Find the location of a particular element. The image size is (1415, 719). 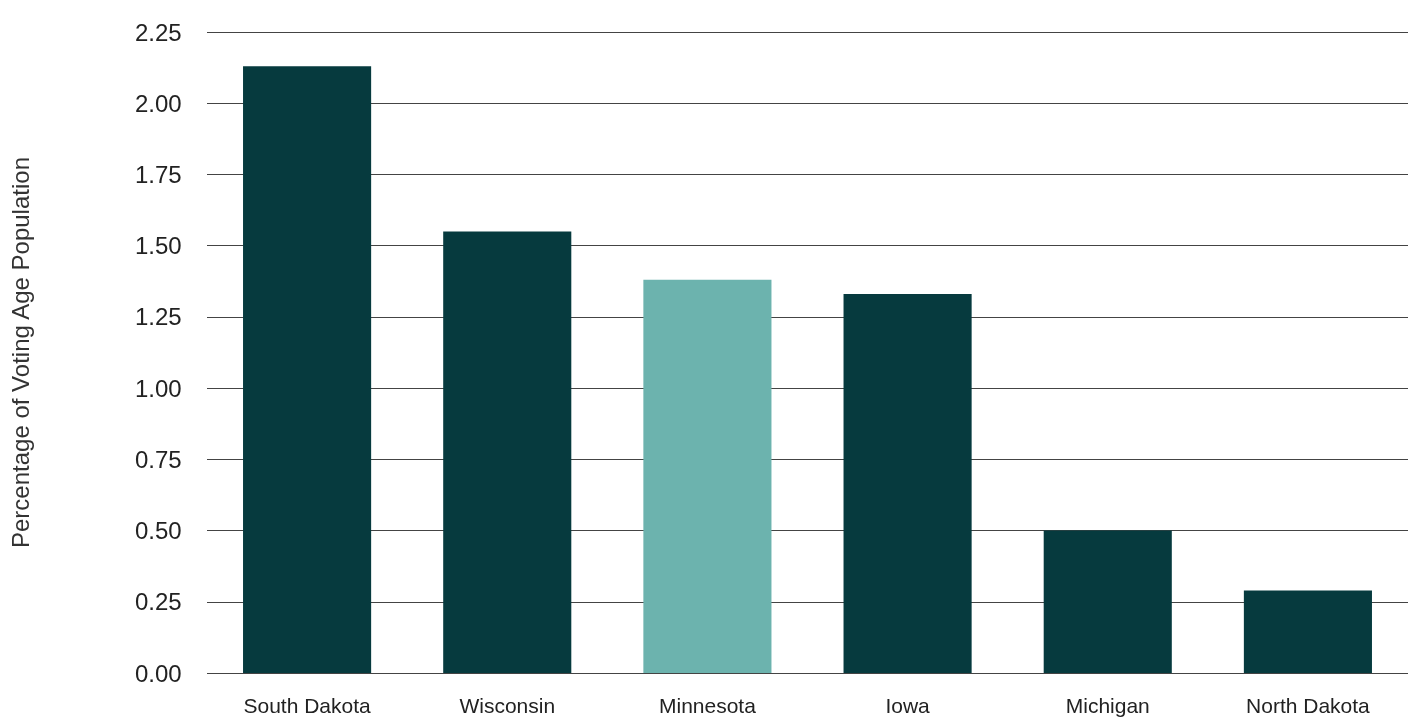

y-axis-title: Percentage of Voting Age Population is located at coordinates (20, 352).